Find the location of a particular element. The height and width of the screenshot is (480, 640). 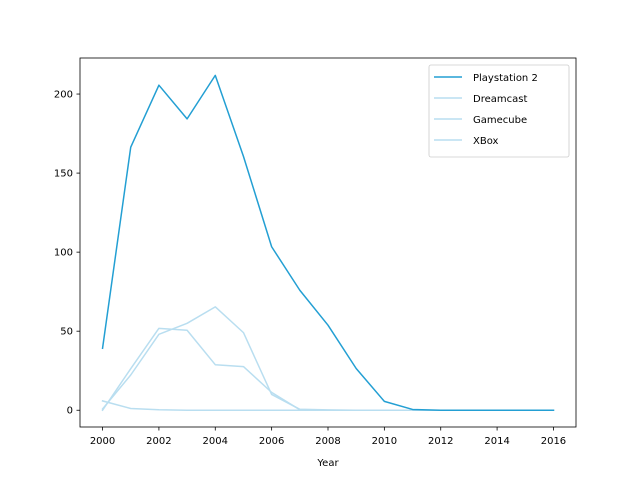

legend: Playstation 2 Dreamcast Gamecube XBox is located at coordinates (499, 111).